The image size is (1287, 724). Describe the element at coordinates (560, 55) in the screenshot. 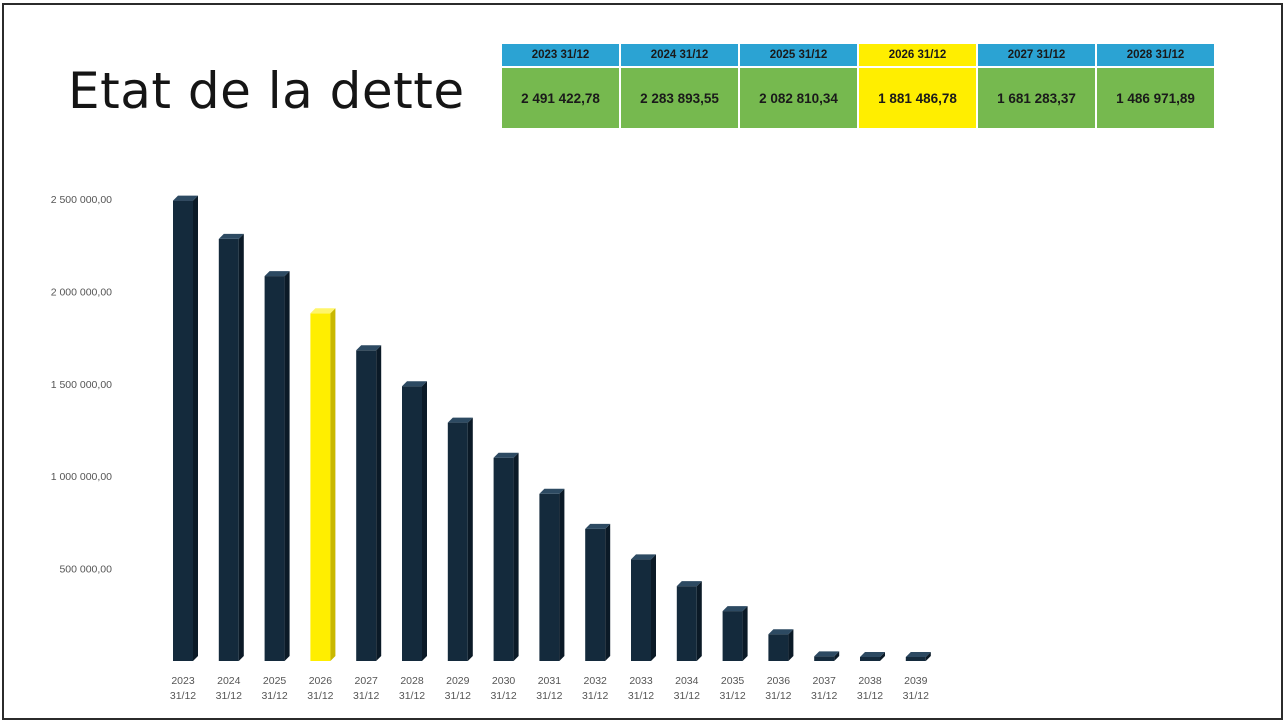

I see `summary-header-cell: 2023 31/12` at that location.